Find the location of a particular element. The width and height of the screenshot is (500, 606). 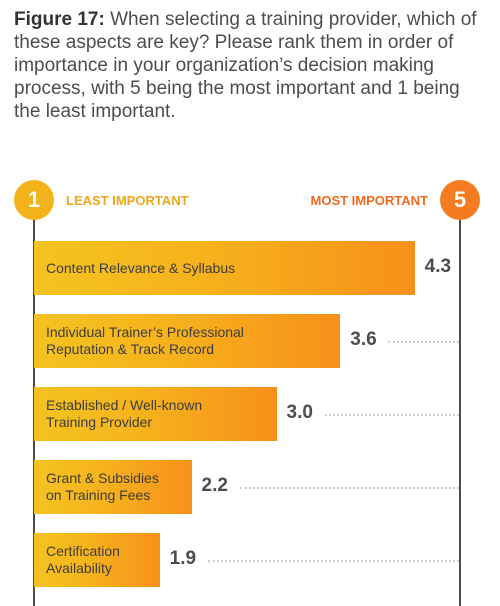

bar-value-label: 1.9 is located at coordinates (183, 558).